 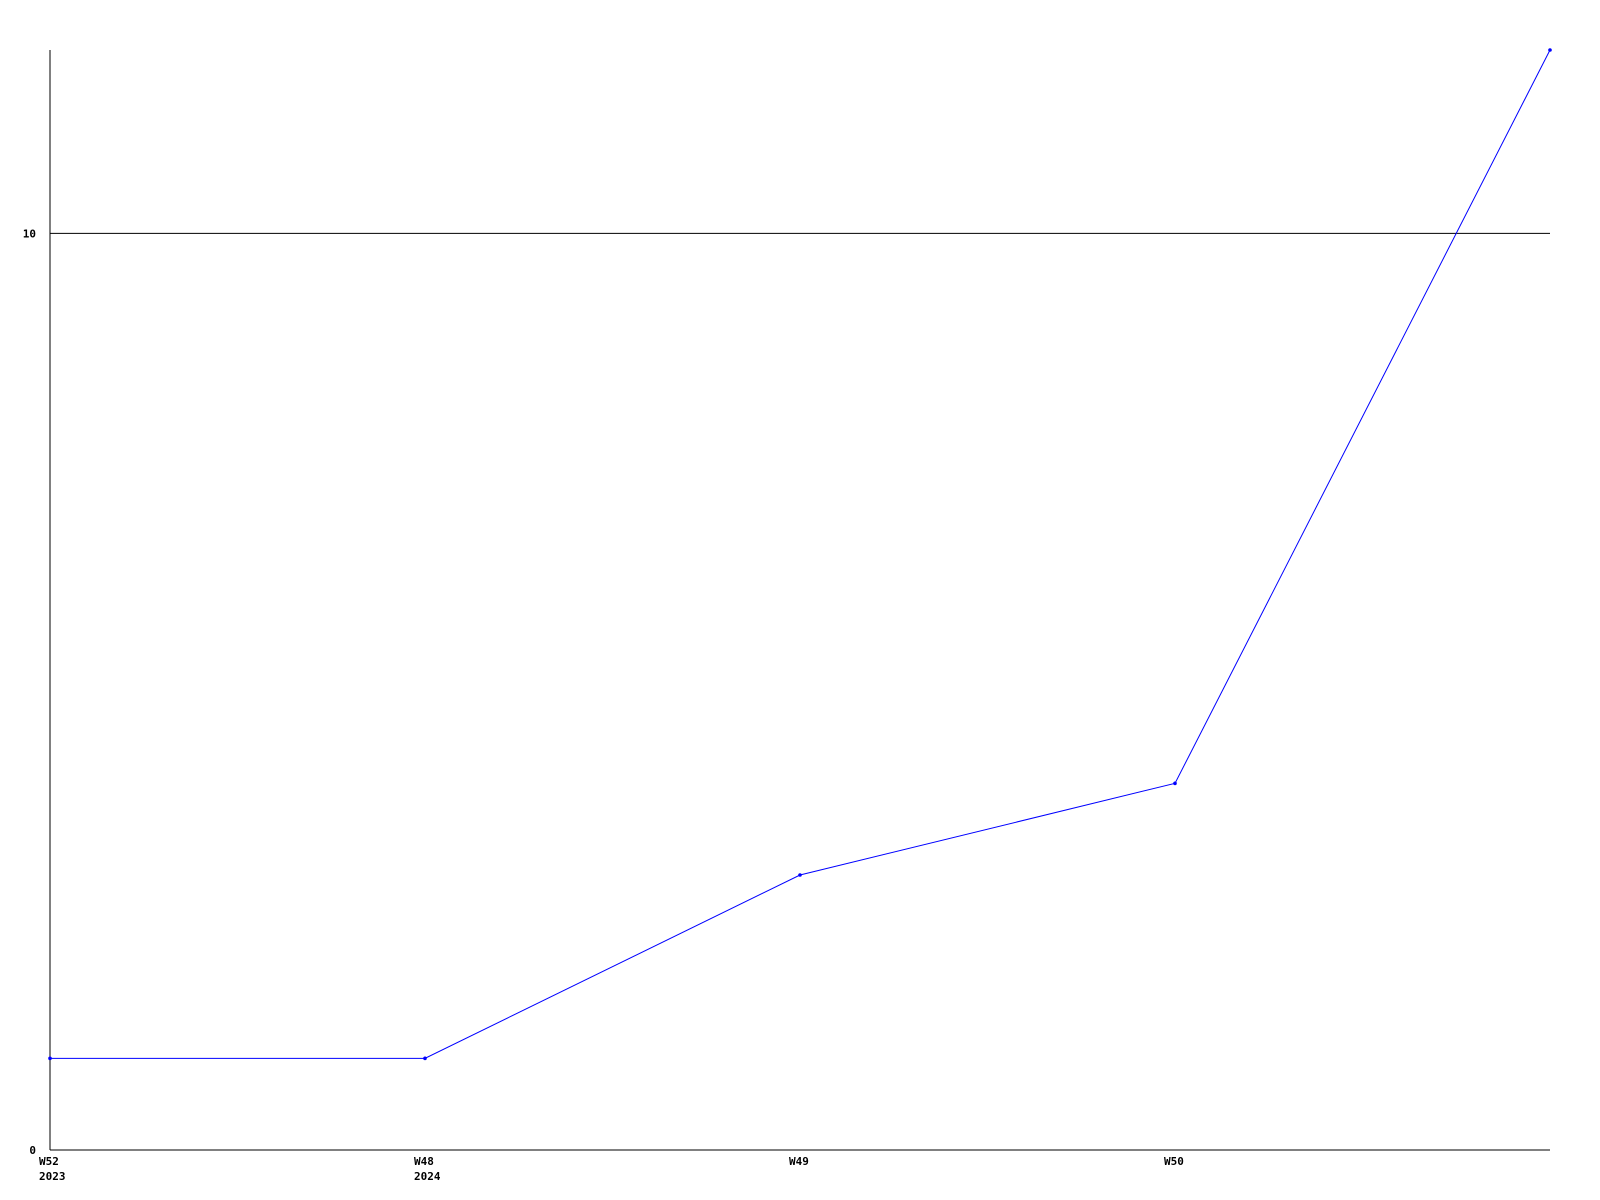 What do you see at coordinates (29, 233) in the screenshot?
I see `y-tick-label: 10` at bounding box center [29, 233].